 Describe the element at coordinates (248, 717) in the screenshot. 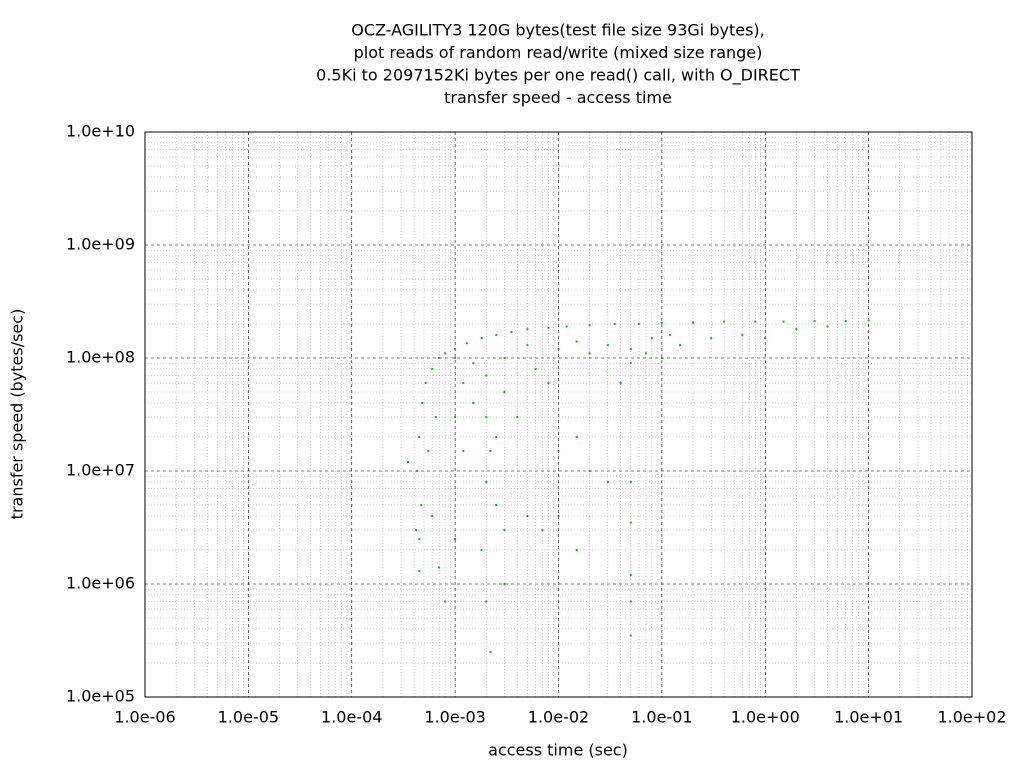

I see `x-tick-label: 1.0e-05` at that location.